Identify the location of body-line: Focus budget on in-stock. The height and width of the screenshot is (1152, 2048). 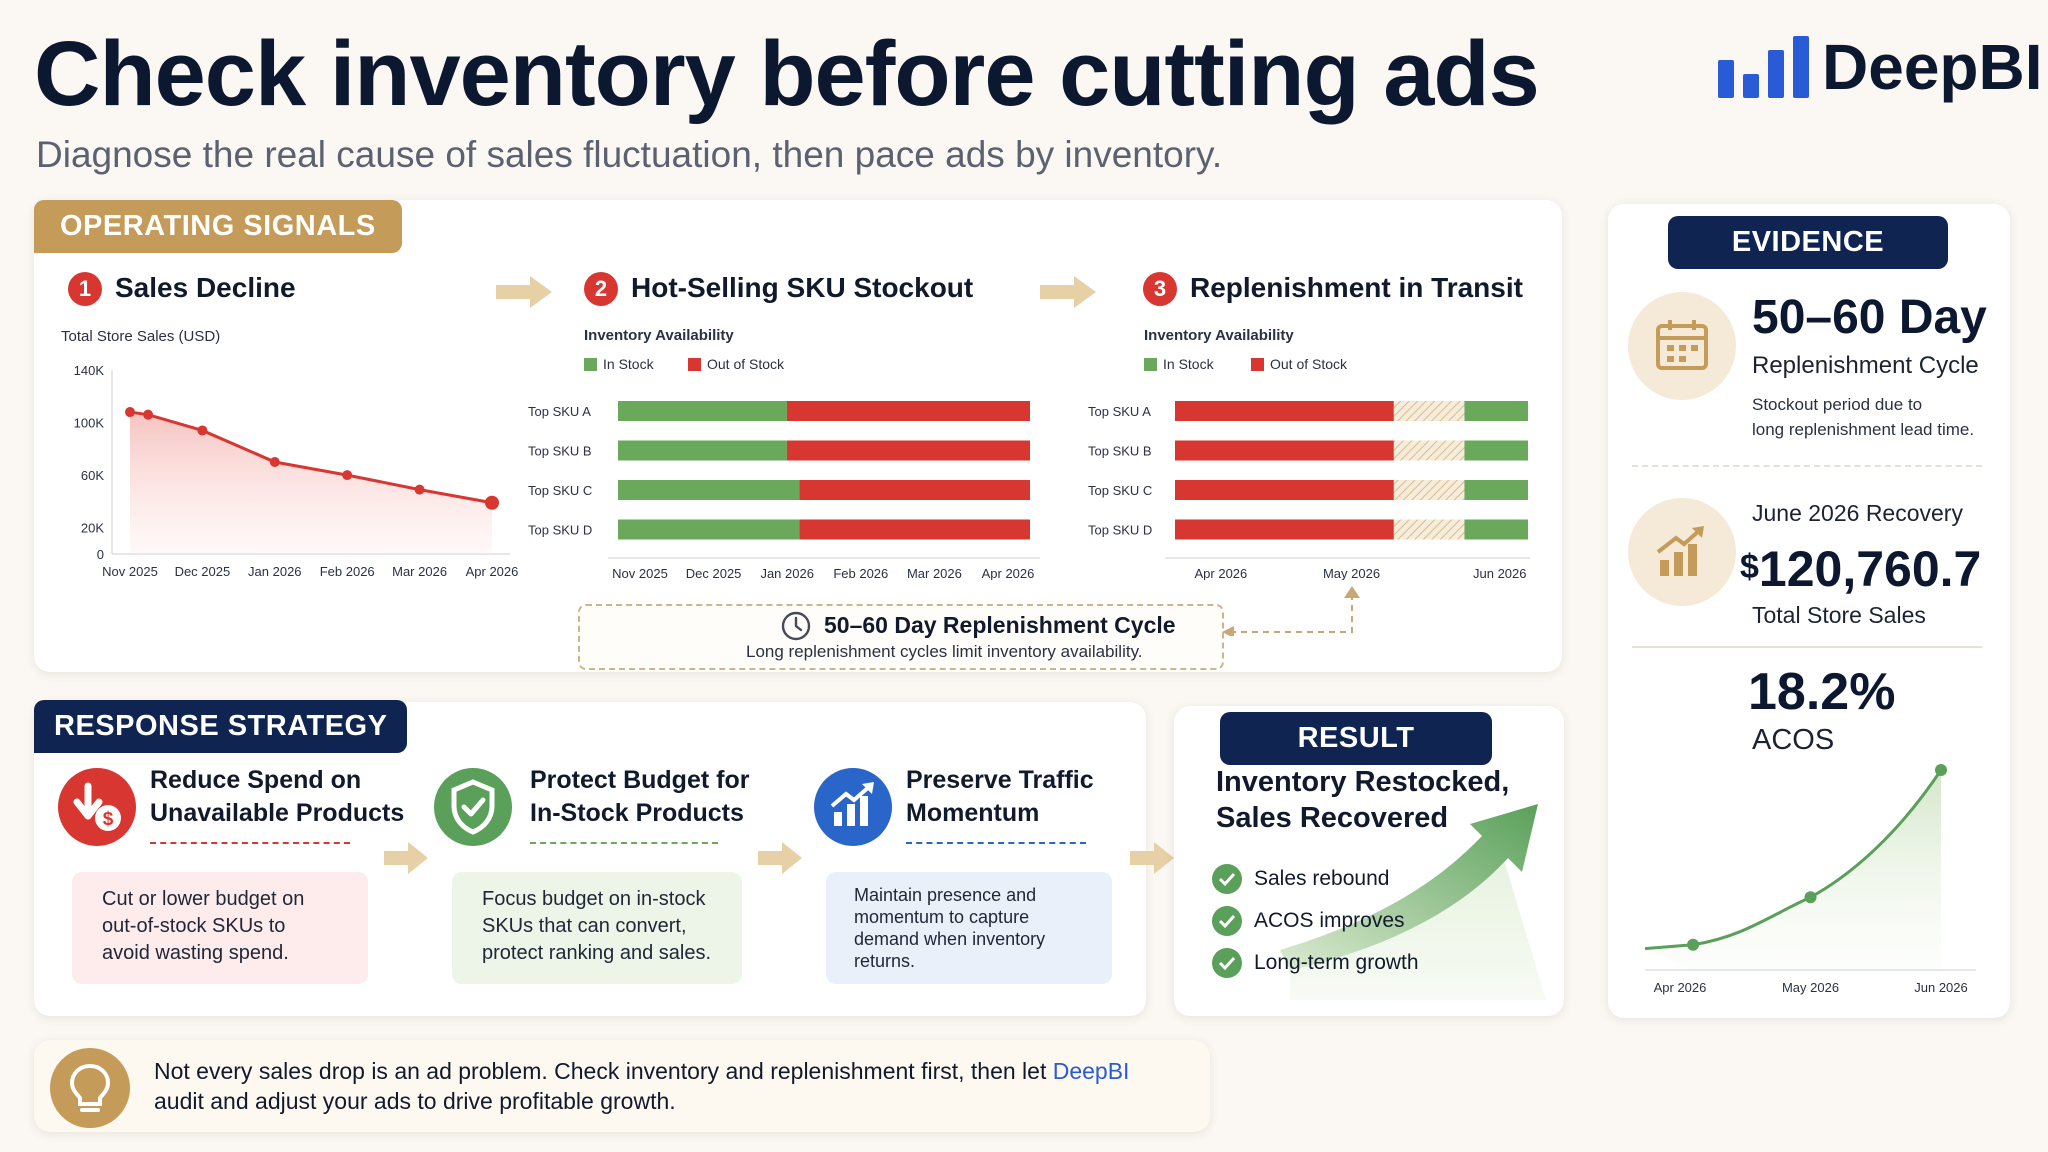
(594, 899).